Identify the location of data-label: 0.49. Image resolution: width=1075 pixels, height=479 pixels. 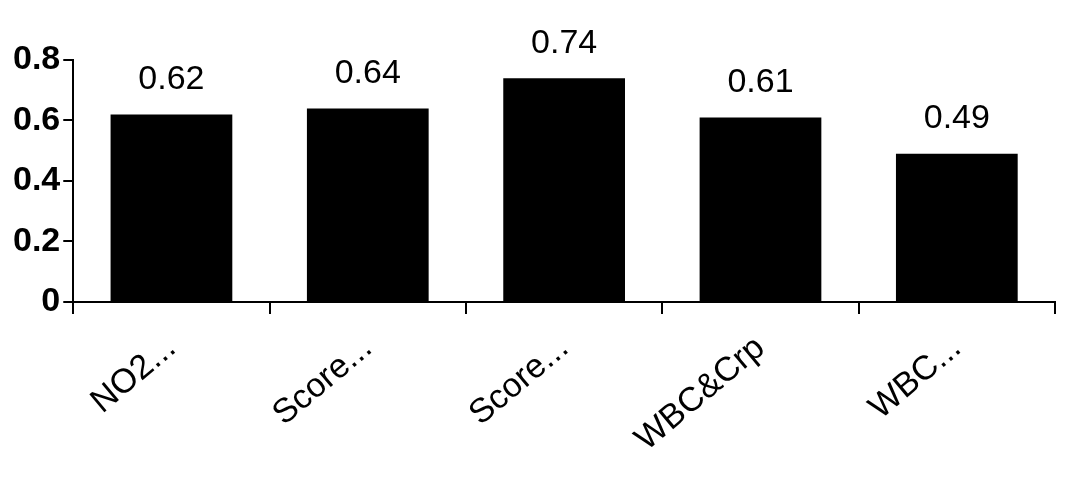
(956, 116).